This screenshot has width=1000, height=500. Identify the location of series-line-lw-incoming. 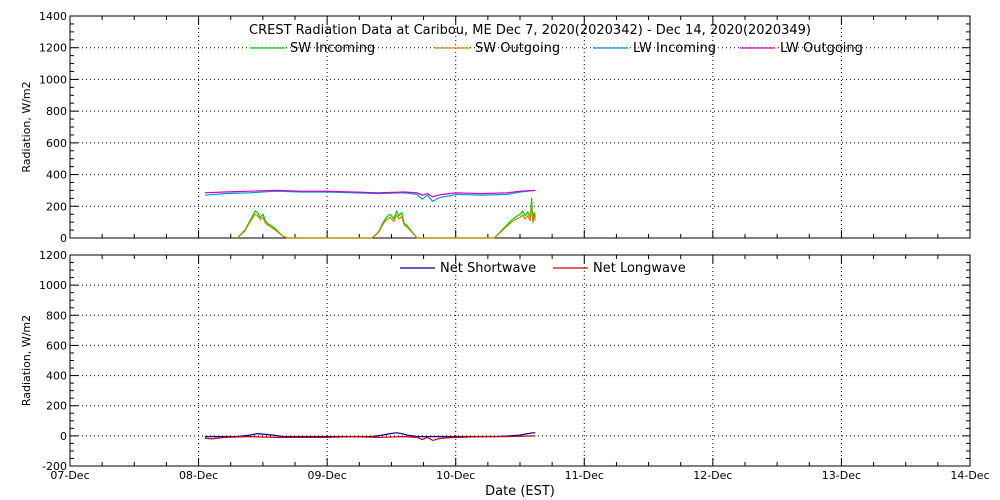
(370, 196).